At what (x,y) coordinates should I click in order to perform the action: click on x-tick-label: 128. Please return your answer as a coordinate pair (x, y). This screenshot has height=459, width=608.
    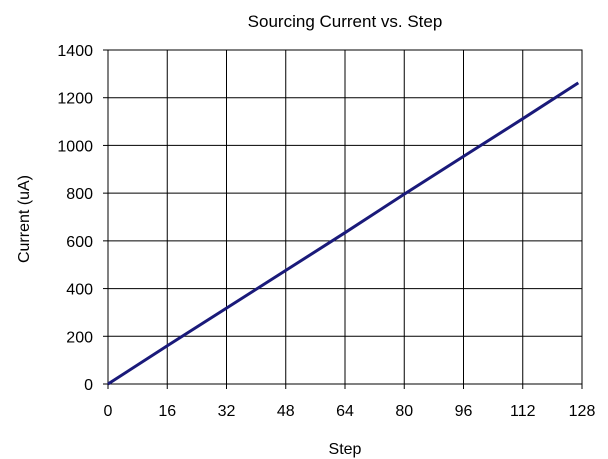
    Looking at the image, I should click on (582, 411).